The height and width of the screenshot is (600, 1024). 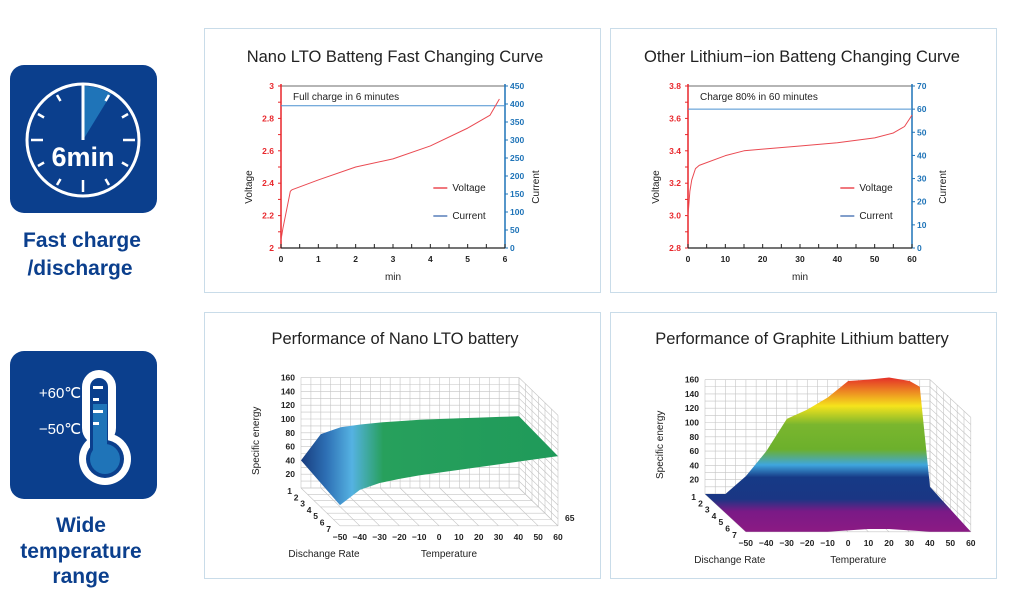 What do you see at coordinates (517, 122) in the screenshot?
I see `y2-tick-label: 350` at bounding box center [517, 122].